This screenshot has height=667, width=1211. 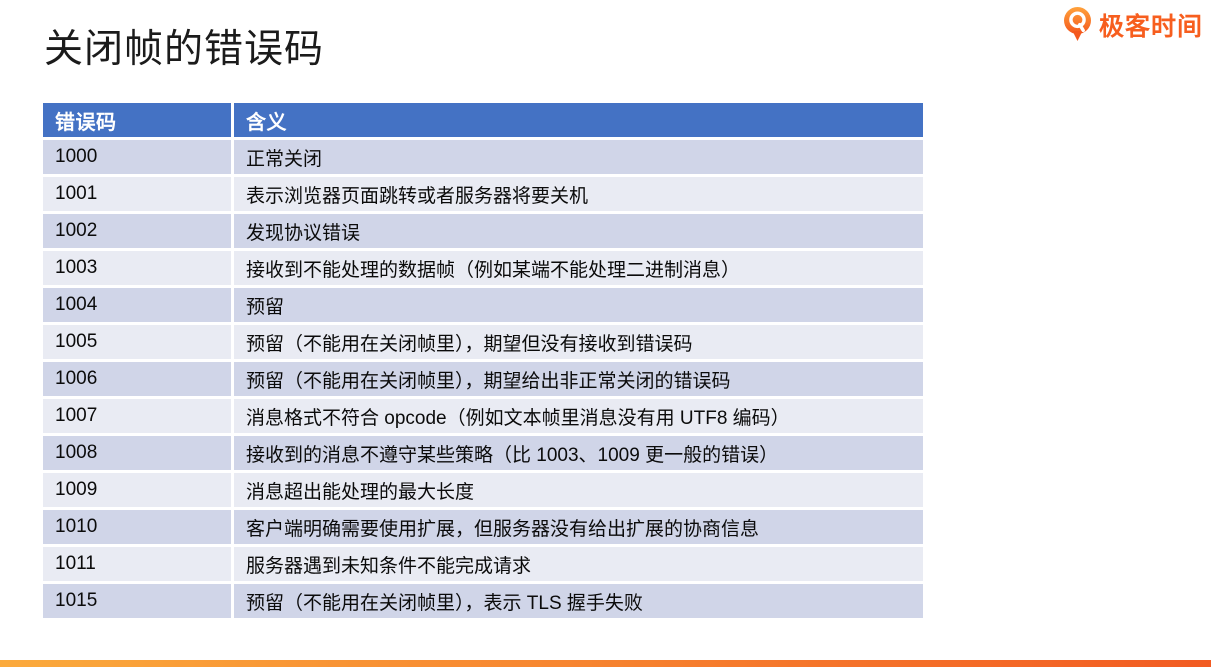 What do you see at coordinates (578, 527) in the screenshot?
I see `meaning-cell: 客户端明确需要使用扩展，但服务器没有给出扩展的协商信息` at bounding box center [578, 527].